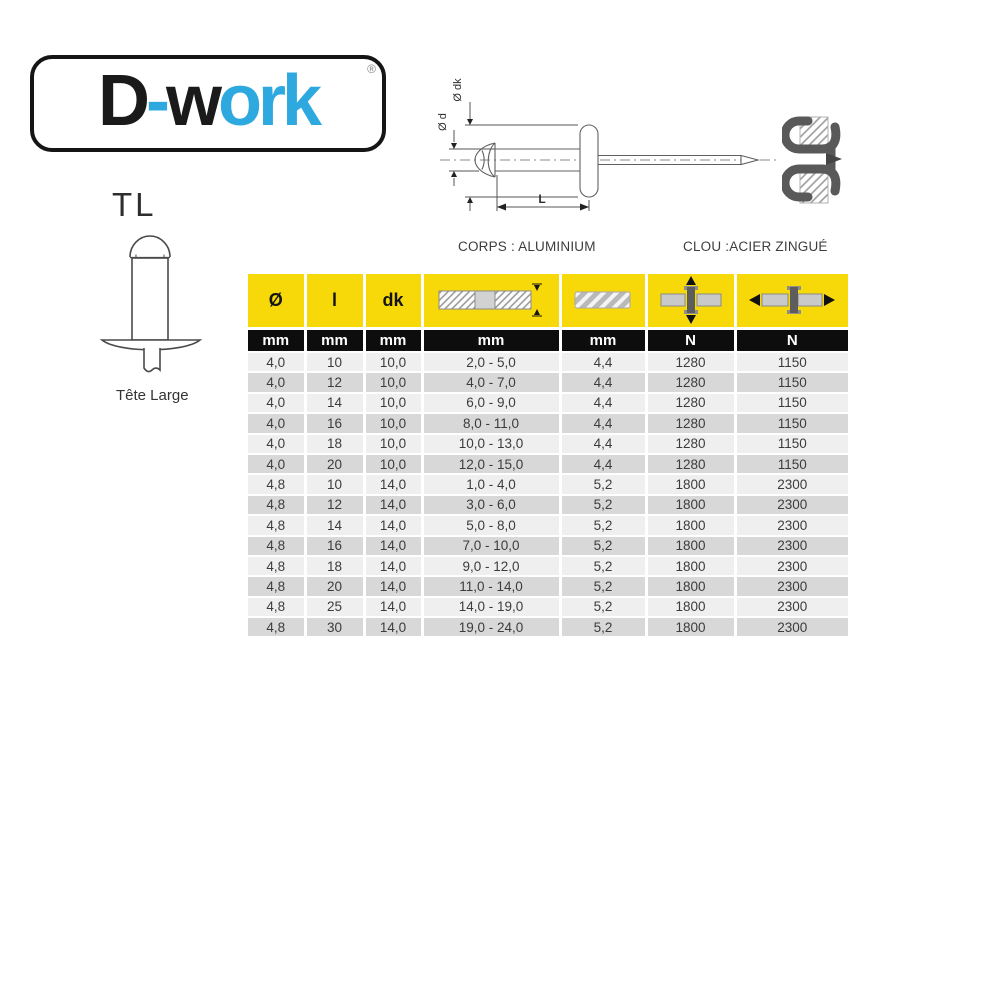  Describe the element at coordinates (492, 505) in the screenshot. I see `table-cell: 3,0 - 6,0` at that location.